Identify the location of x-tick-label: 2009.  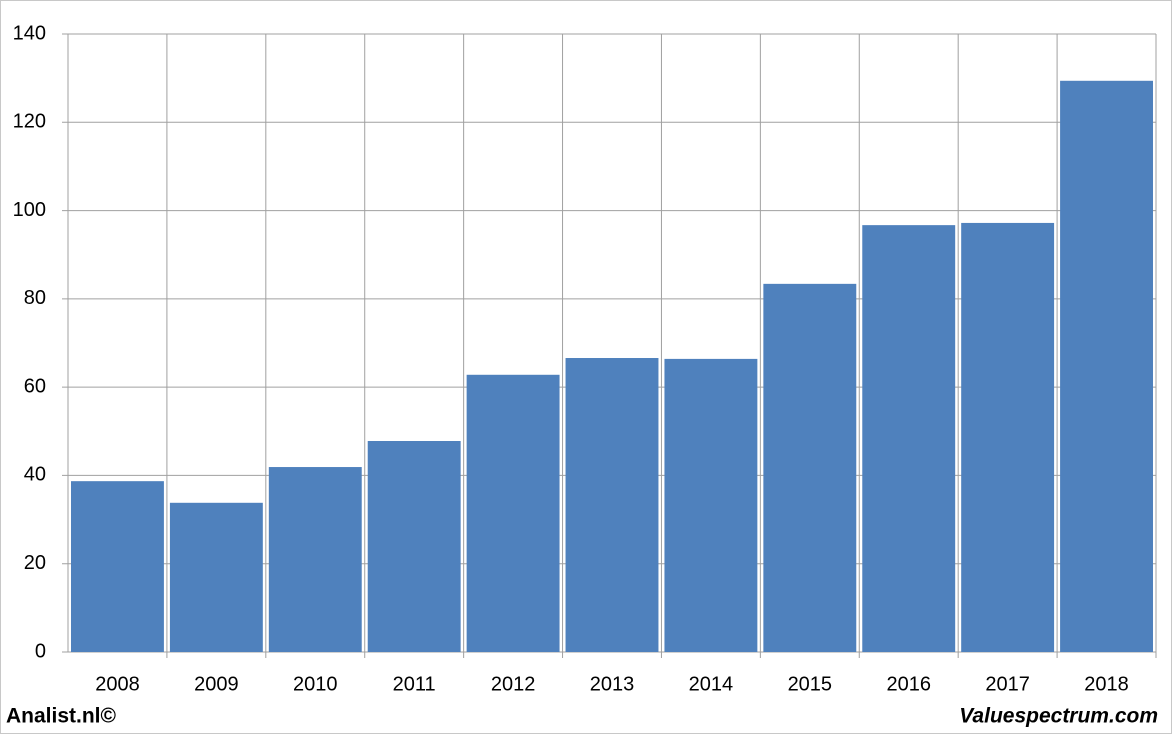
(216, 684).